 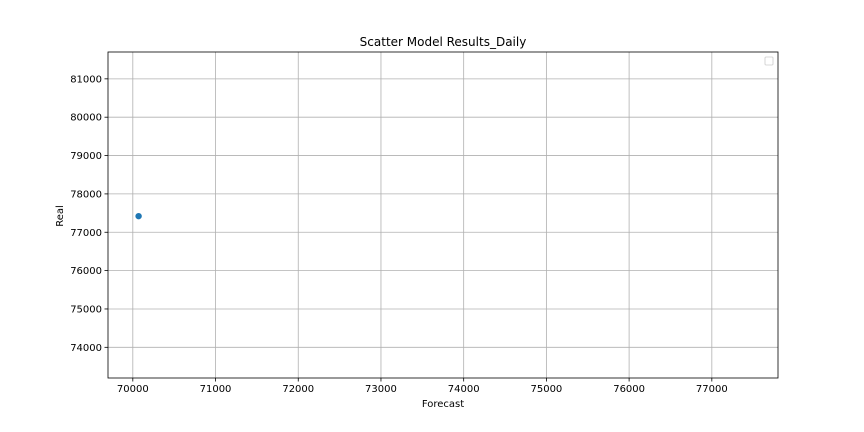 I want to click on y-tick-label: 81000, so click(x=86, y=79).